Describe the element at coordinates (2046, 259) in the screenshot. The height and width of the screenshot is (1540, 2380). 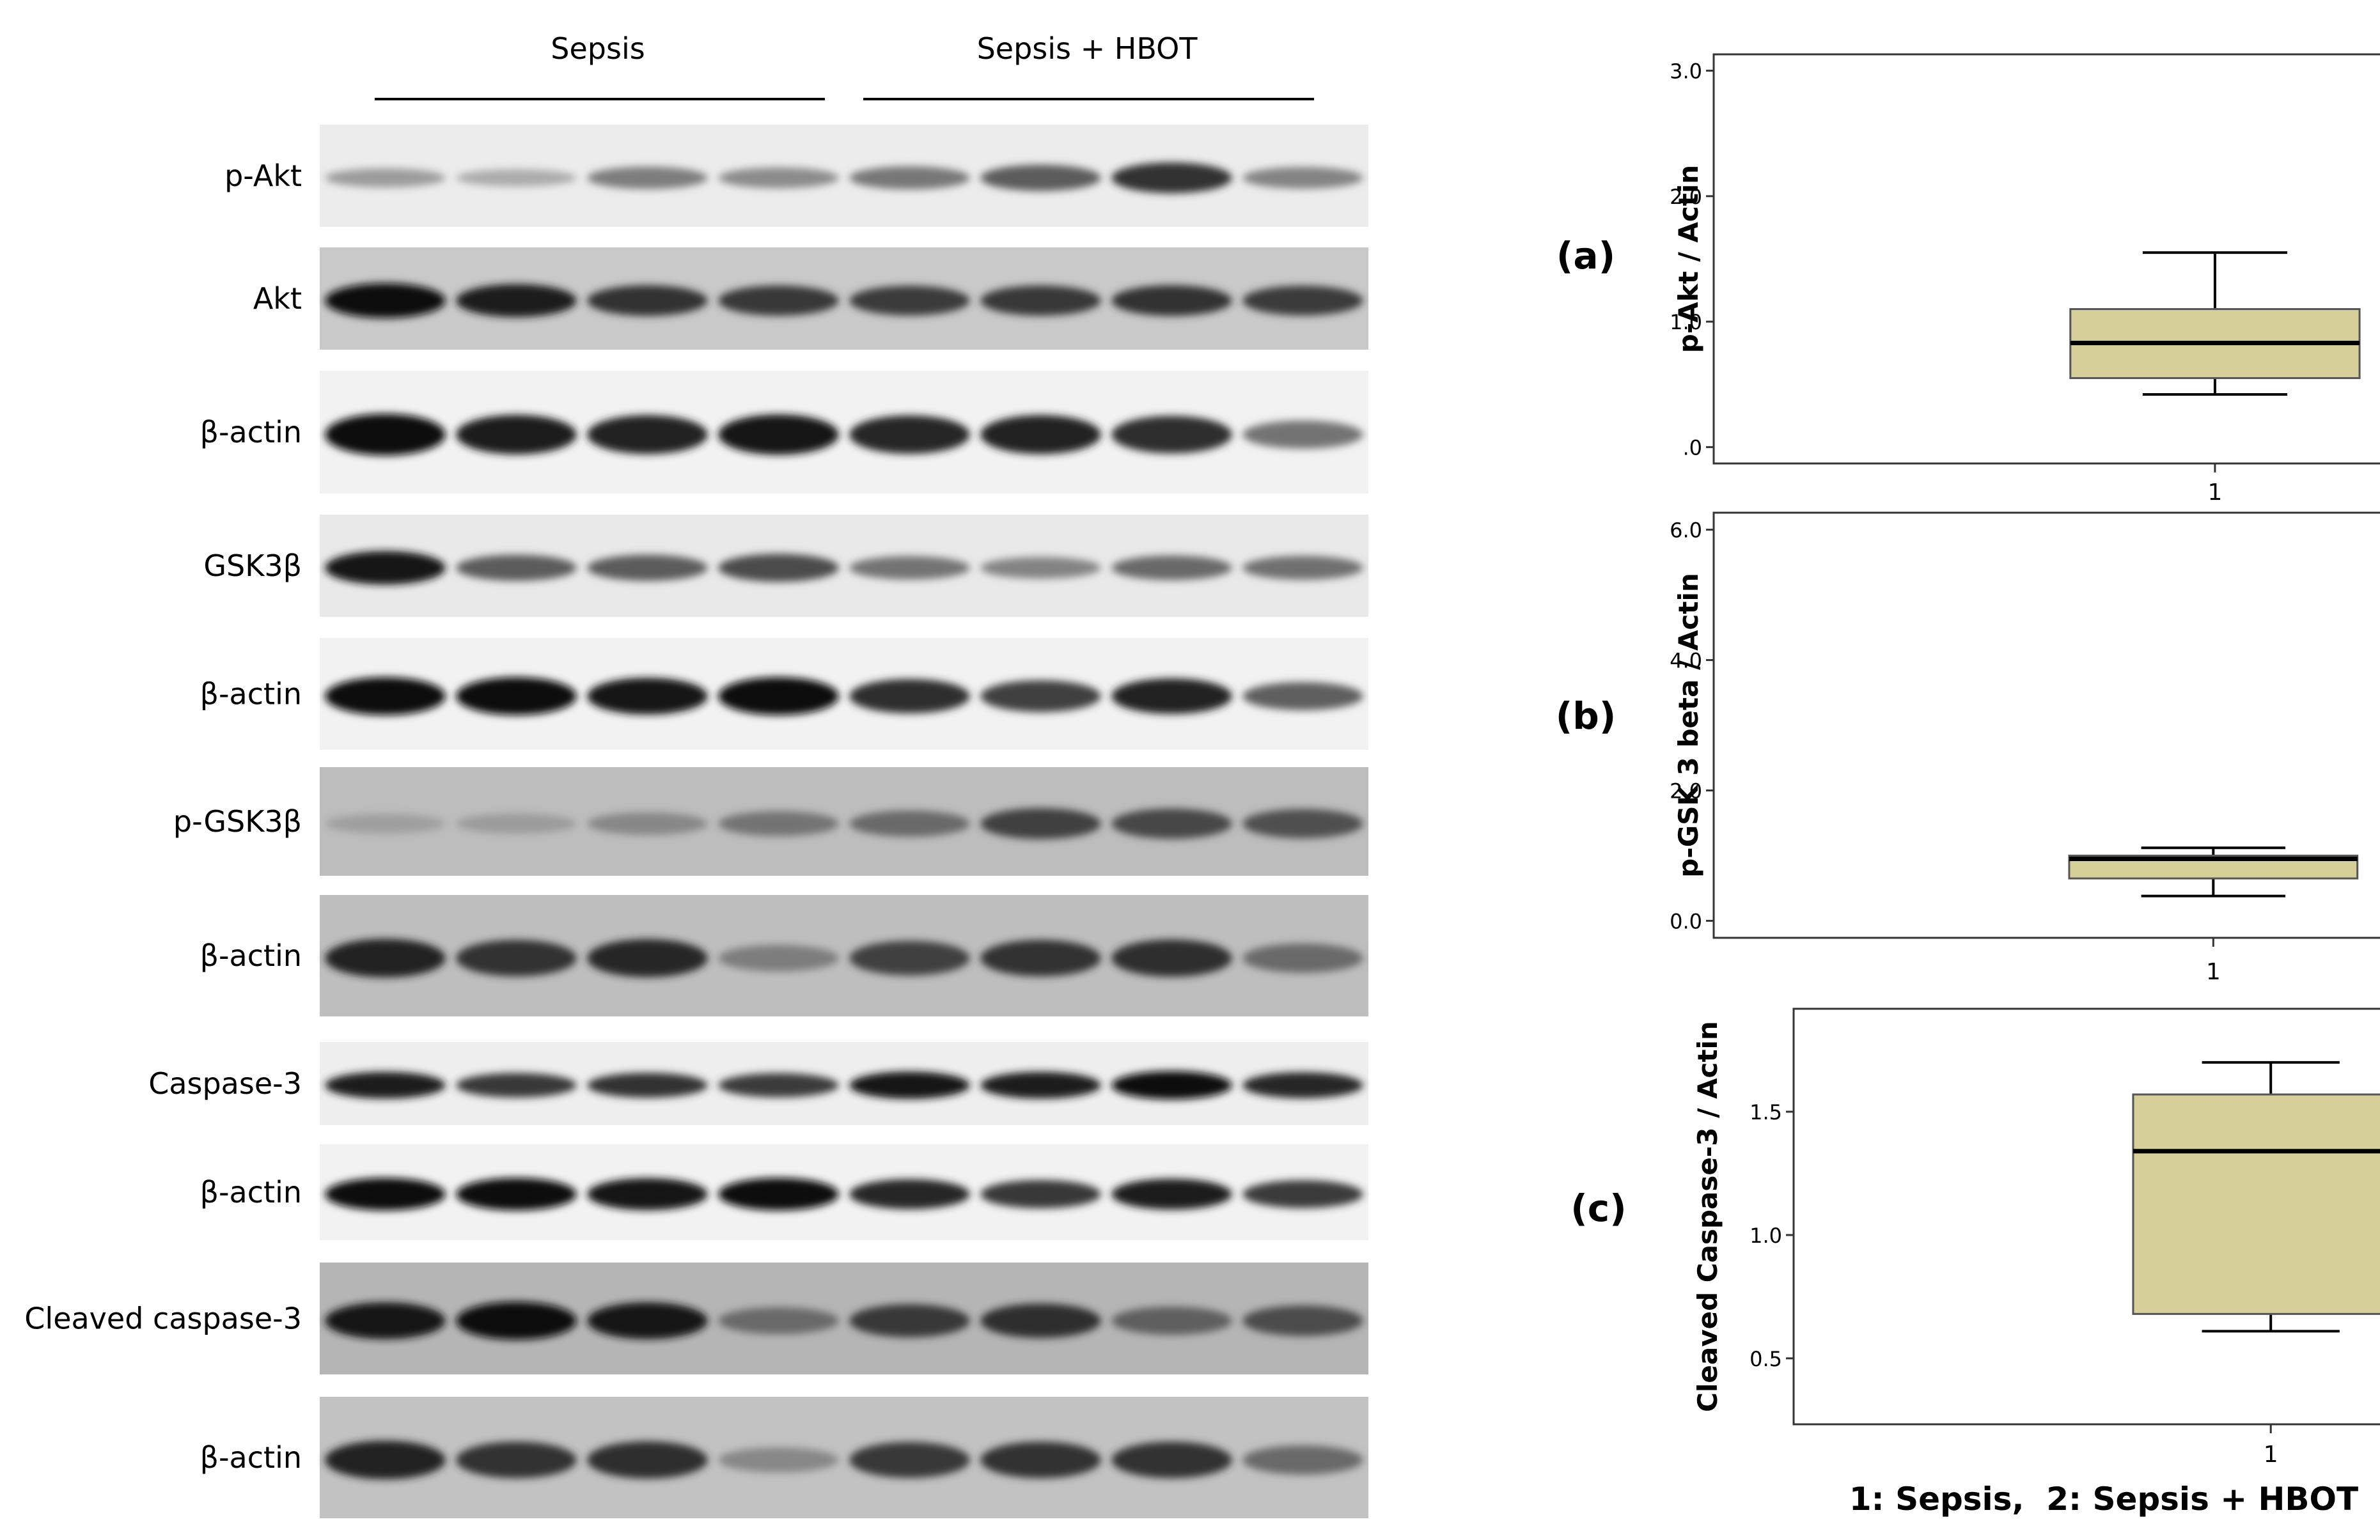
I see `plot-frame` at that location.